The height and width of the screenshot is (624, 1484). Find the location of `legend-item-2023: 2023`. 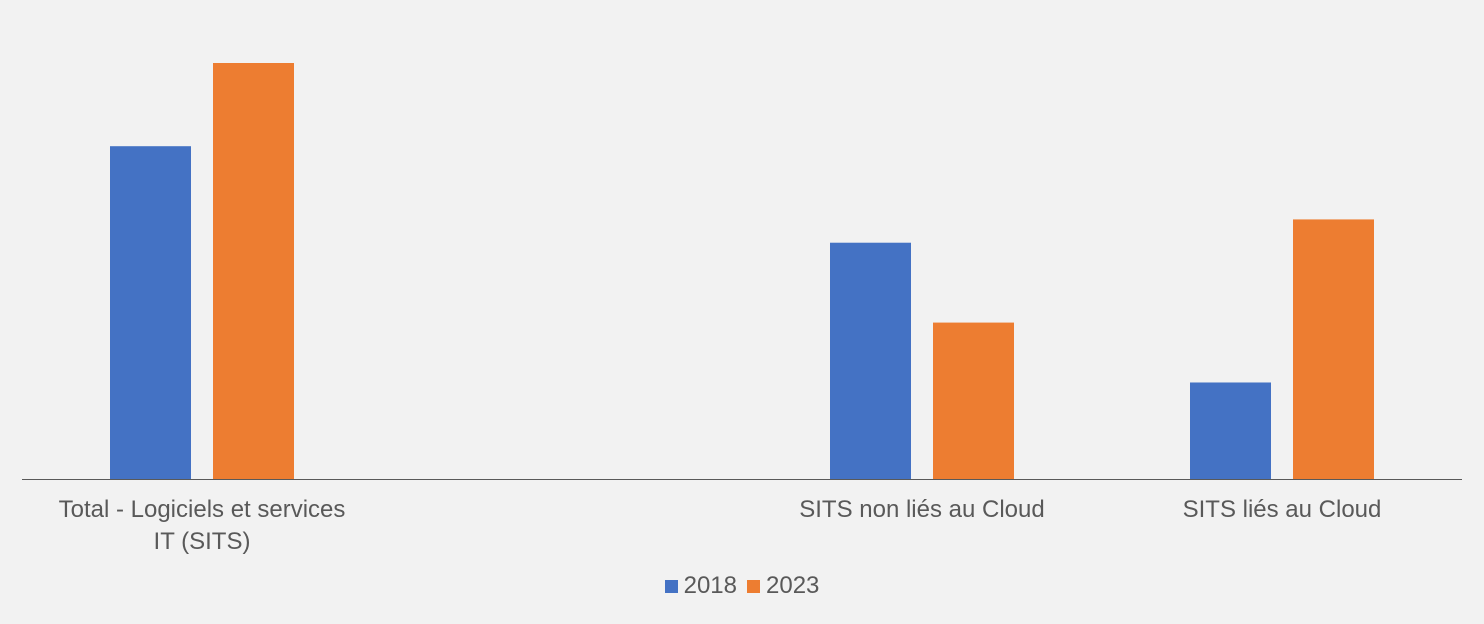

legend-item-2023: 2023 is located at coordinates (783, 586).